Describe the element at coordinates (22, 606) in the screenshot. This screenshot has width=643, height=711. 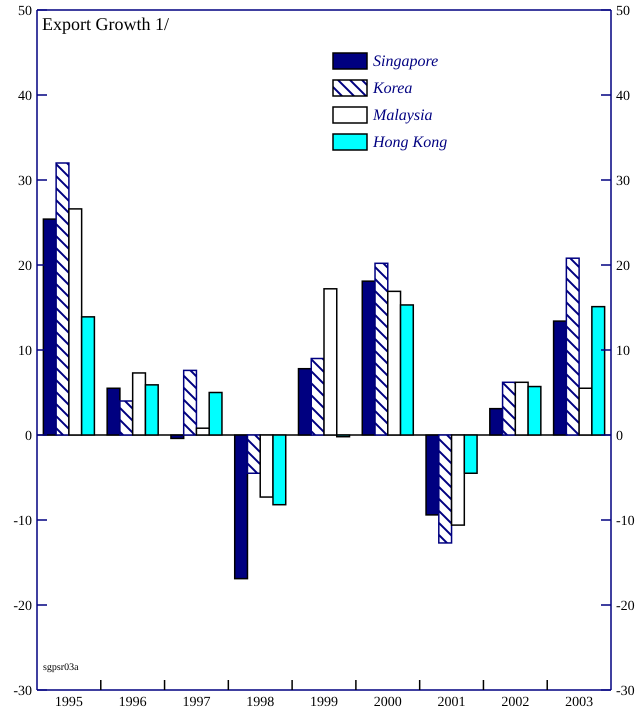
I see `y-tick-label: -20` at that location.